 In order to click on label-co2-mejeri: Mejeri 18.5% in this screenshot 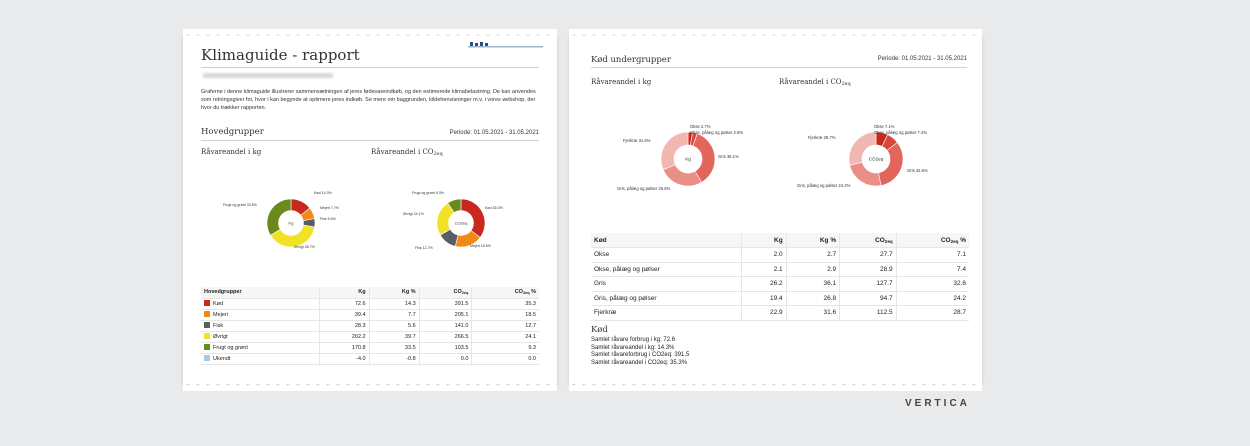, I will do `click(480, 246)`.